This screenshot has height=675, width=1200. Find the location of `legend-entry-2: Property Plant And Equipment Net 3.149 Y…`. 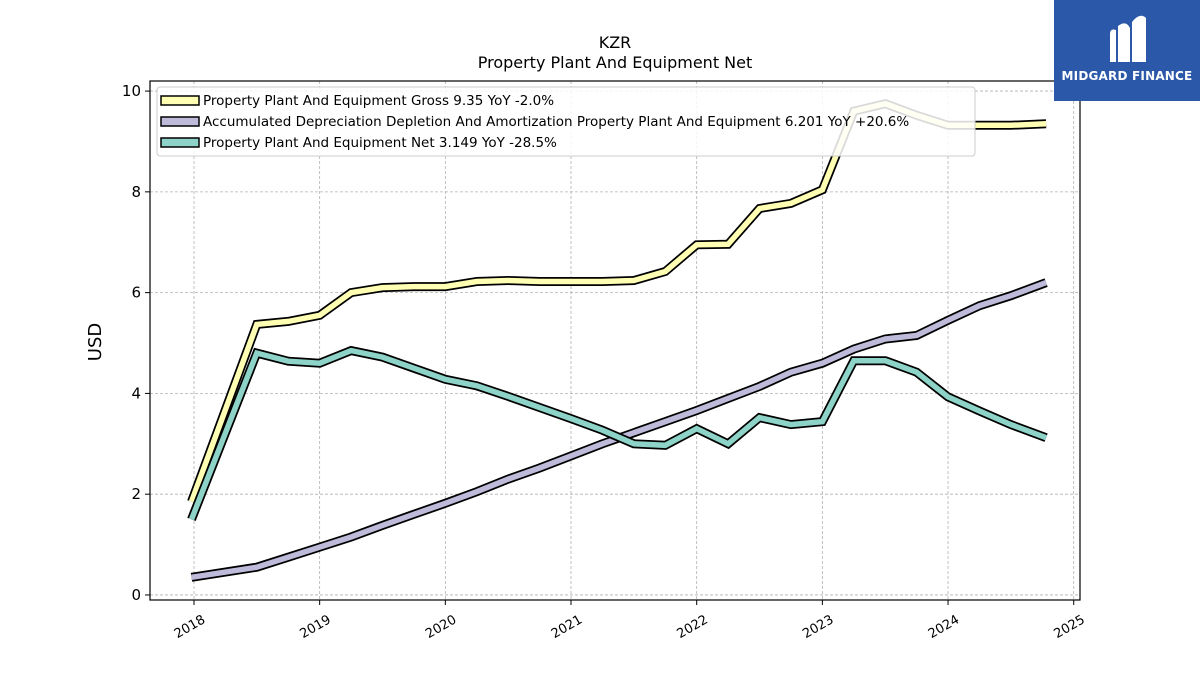

legend-entry-2: Property Plant And Equipment Net 3.149 Y… is located at coordinates (380, 143).